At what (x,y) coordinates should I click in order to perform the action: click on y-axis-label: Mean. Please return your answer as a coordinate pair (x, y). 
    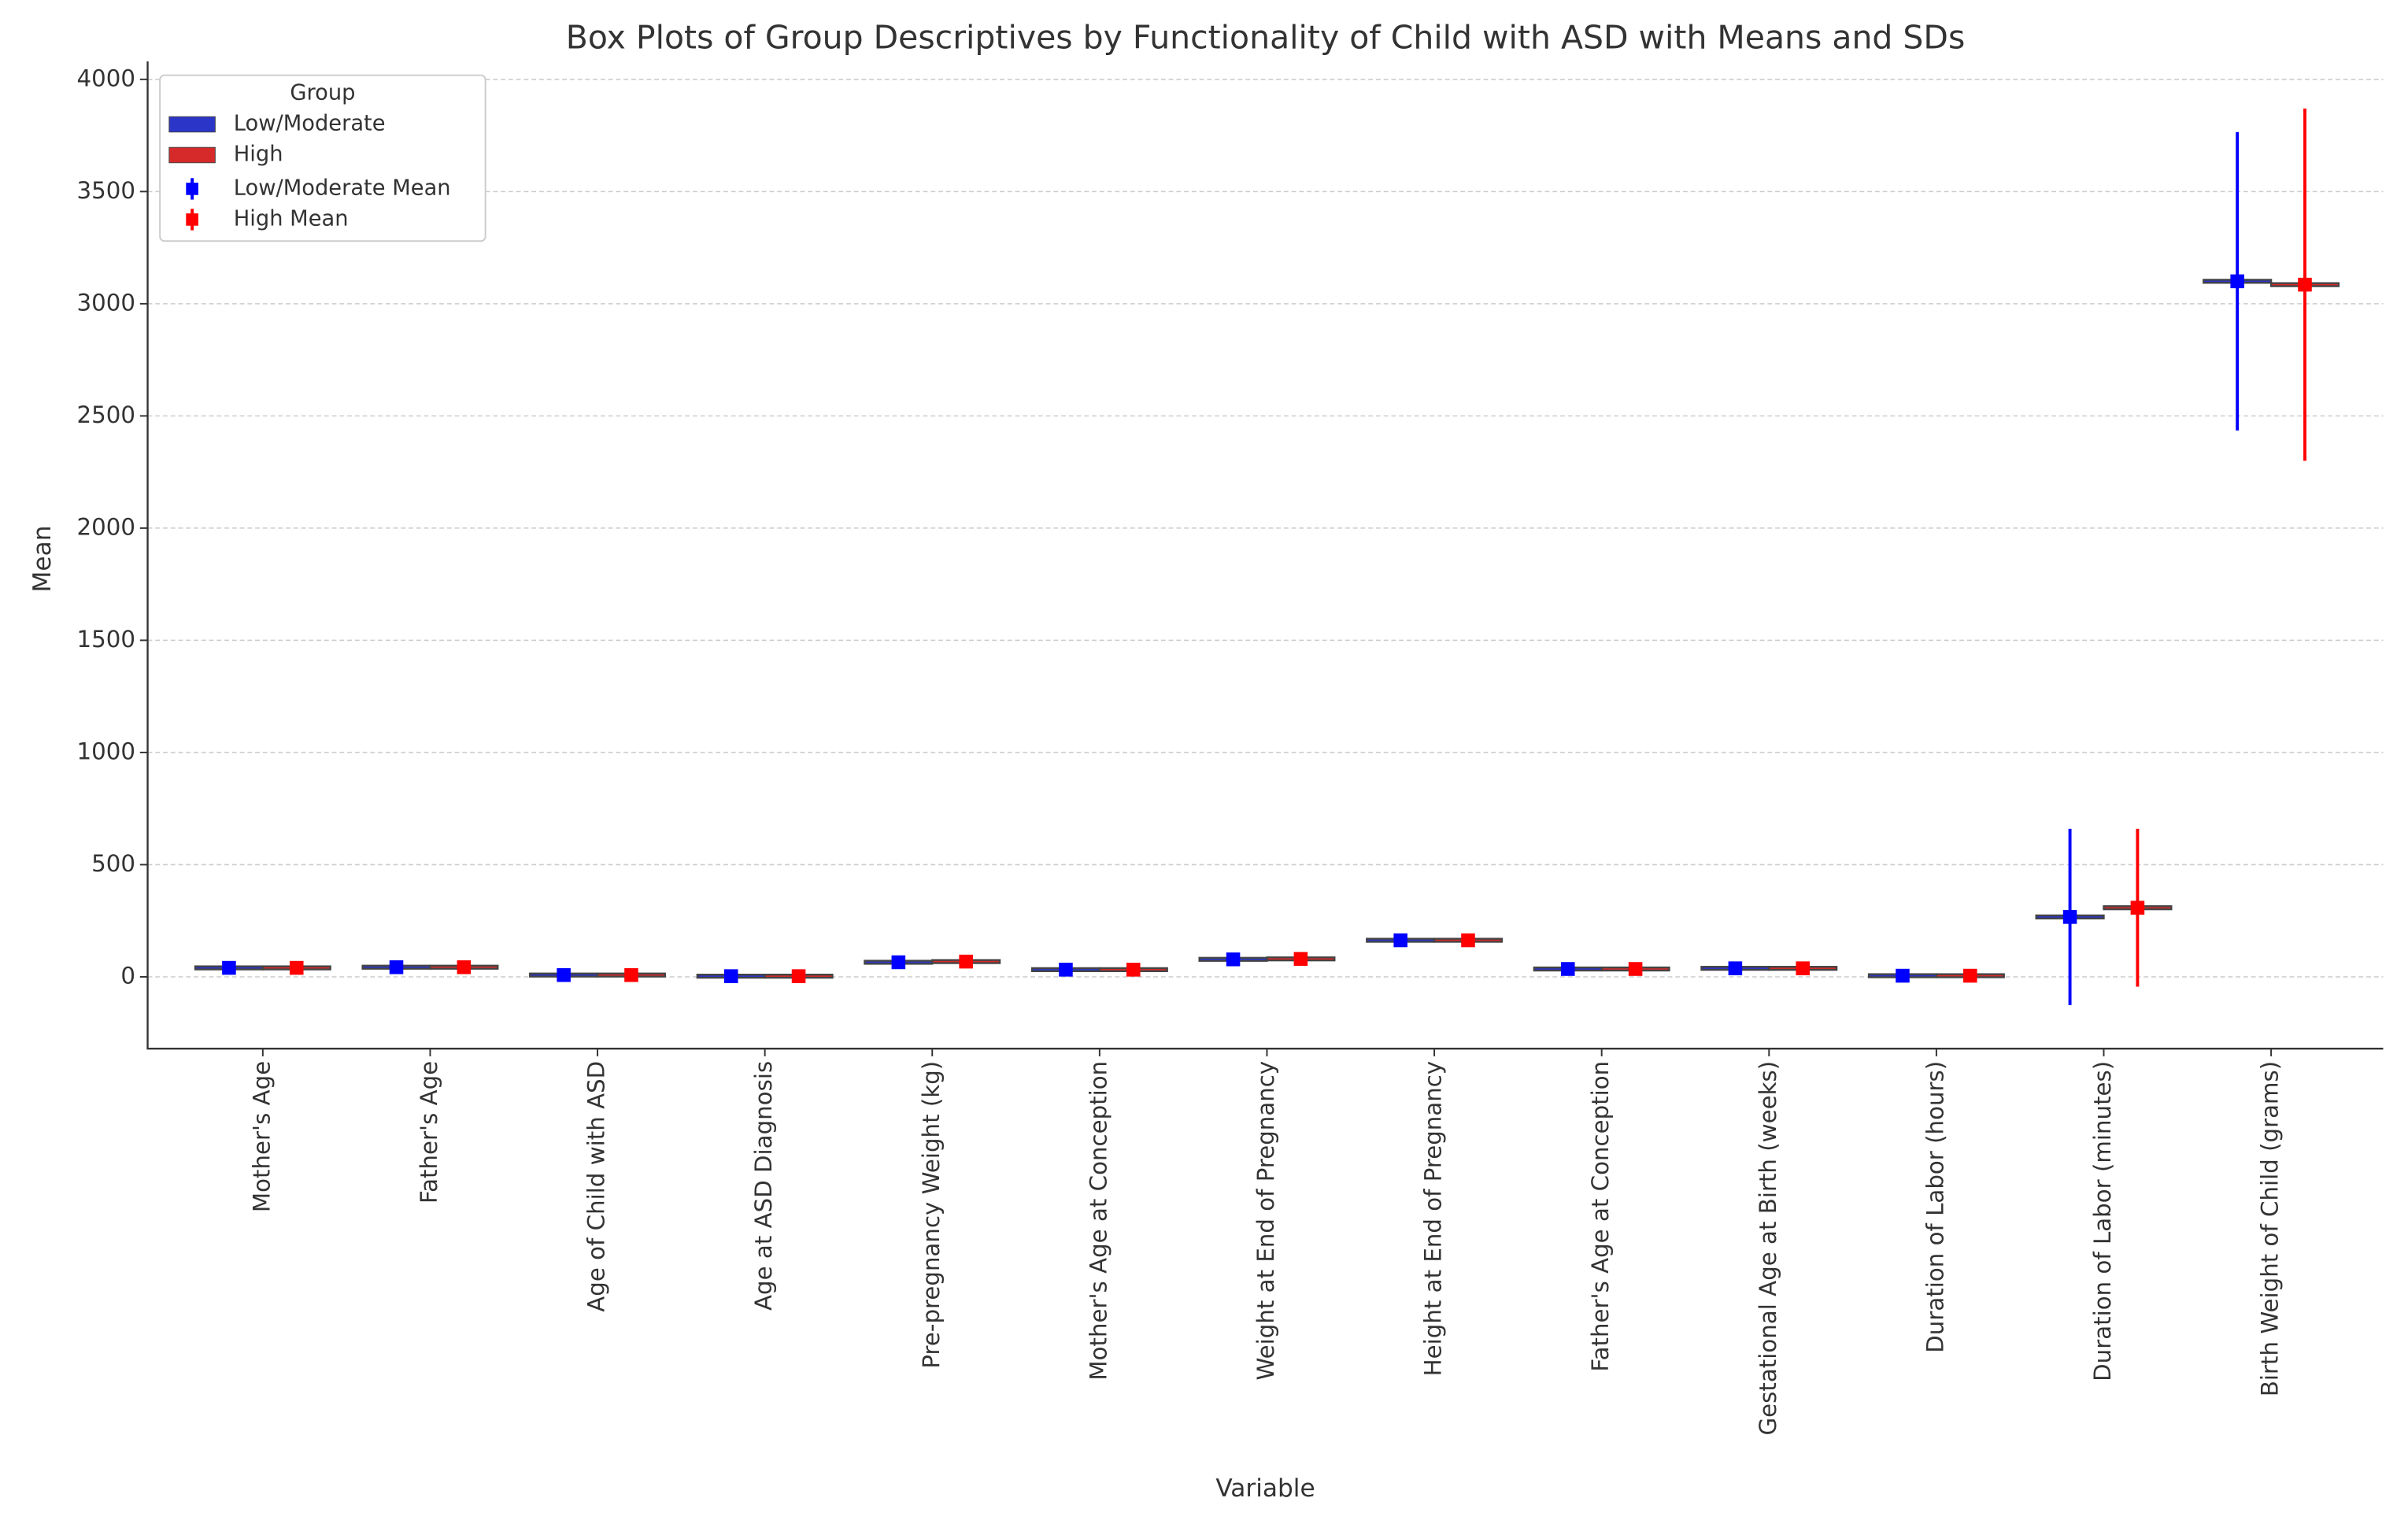
    Looking at the image, I should click on (42, 558).